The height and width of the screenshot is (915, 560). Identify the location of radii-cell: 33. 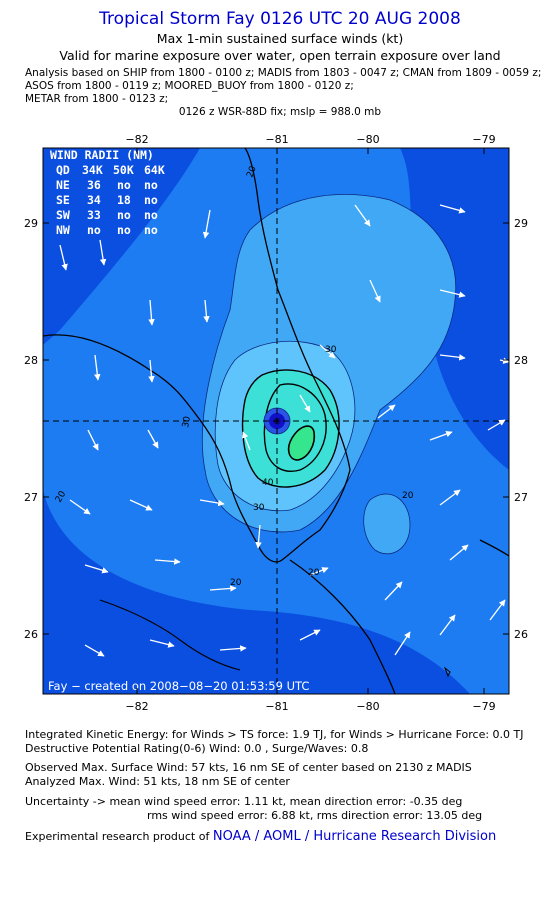
(94, 215).